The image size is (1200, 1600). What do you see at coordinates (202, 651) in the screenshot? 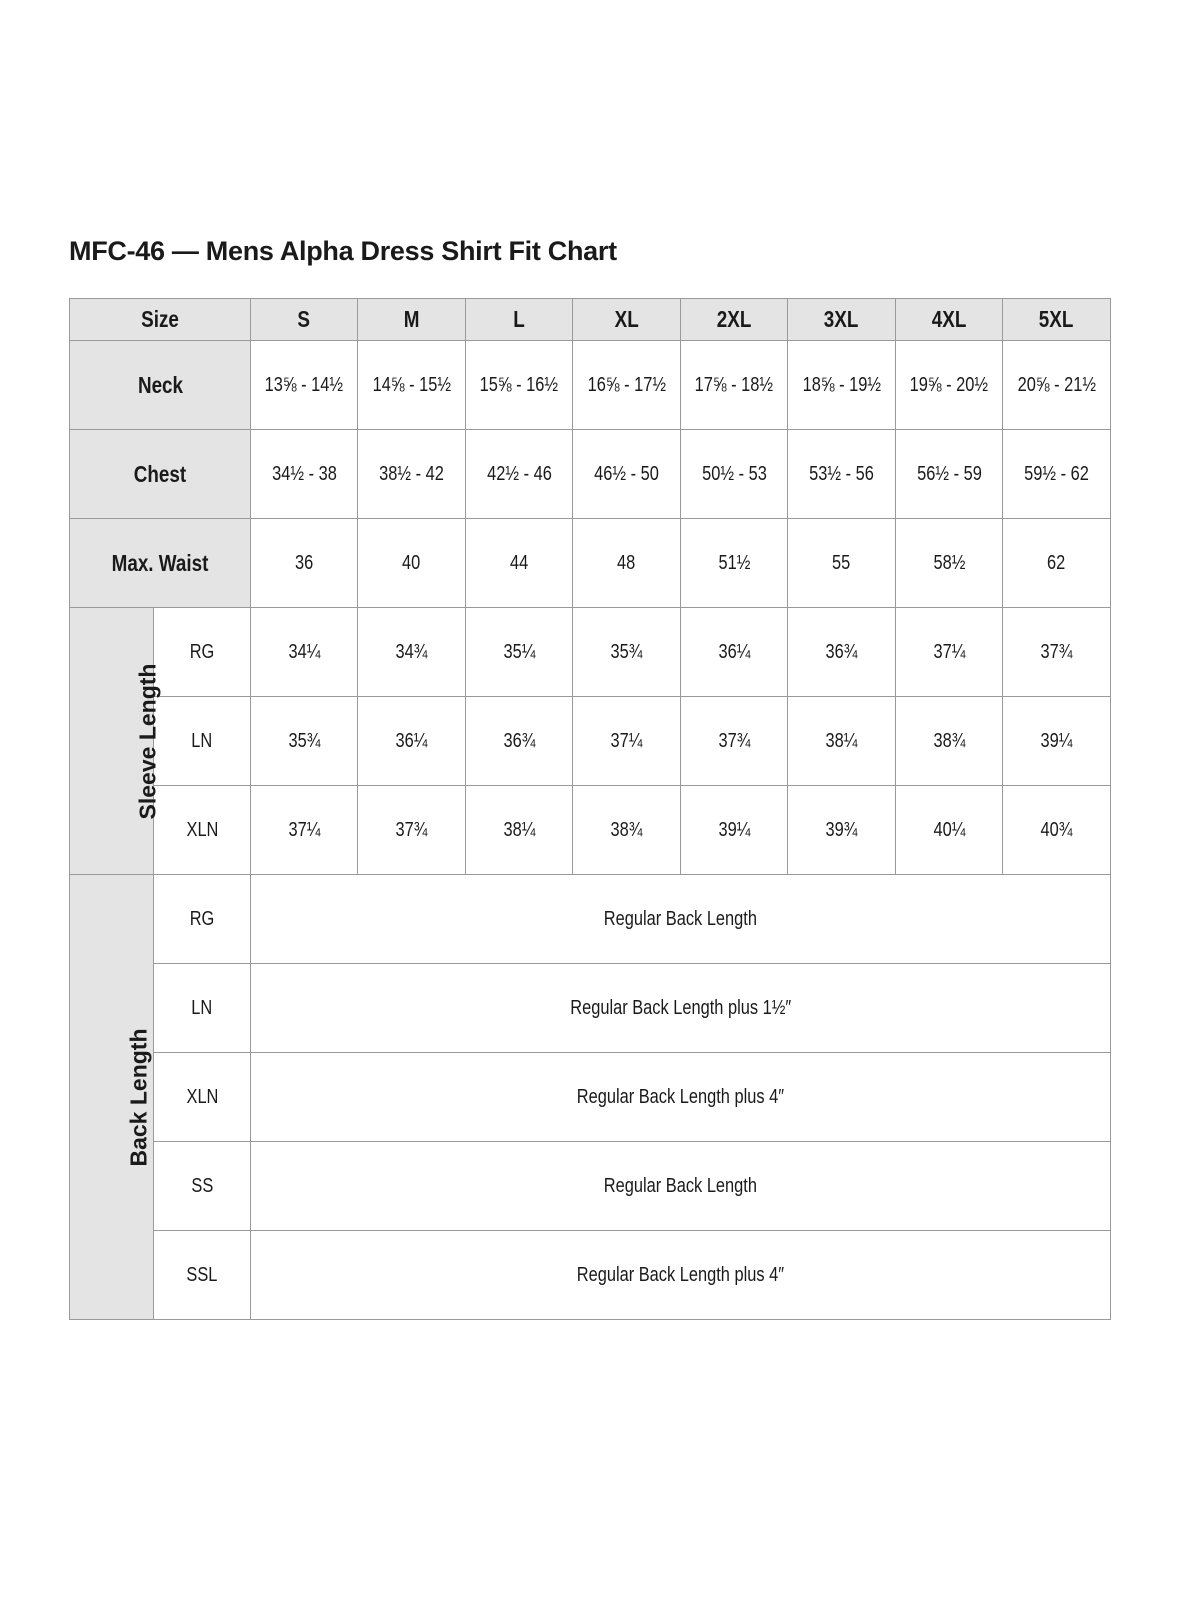
I see `sleeve-fit-label-text: RG` at bounding box center [202, 651].